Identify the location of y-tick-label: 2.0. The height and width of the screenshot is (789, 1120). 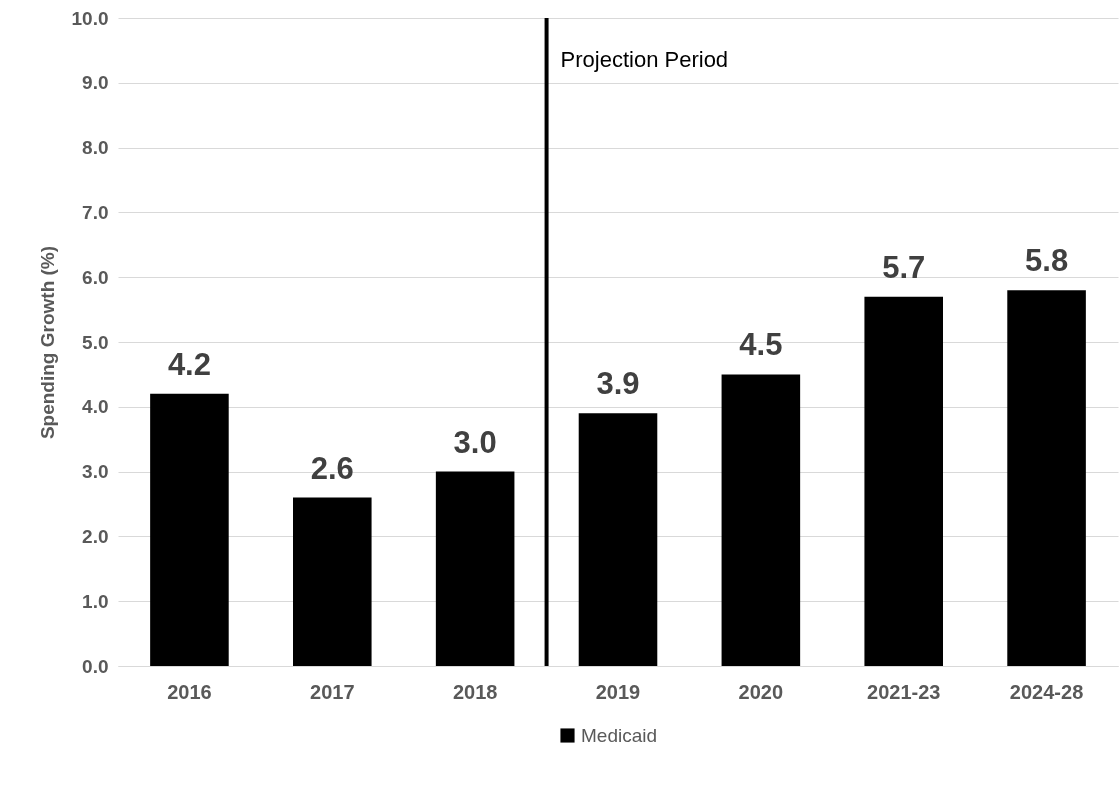
(95, 536).